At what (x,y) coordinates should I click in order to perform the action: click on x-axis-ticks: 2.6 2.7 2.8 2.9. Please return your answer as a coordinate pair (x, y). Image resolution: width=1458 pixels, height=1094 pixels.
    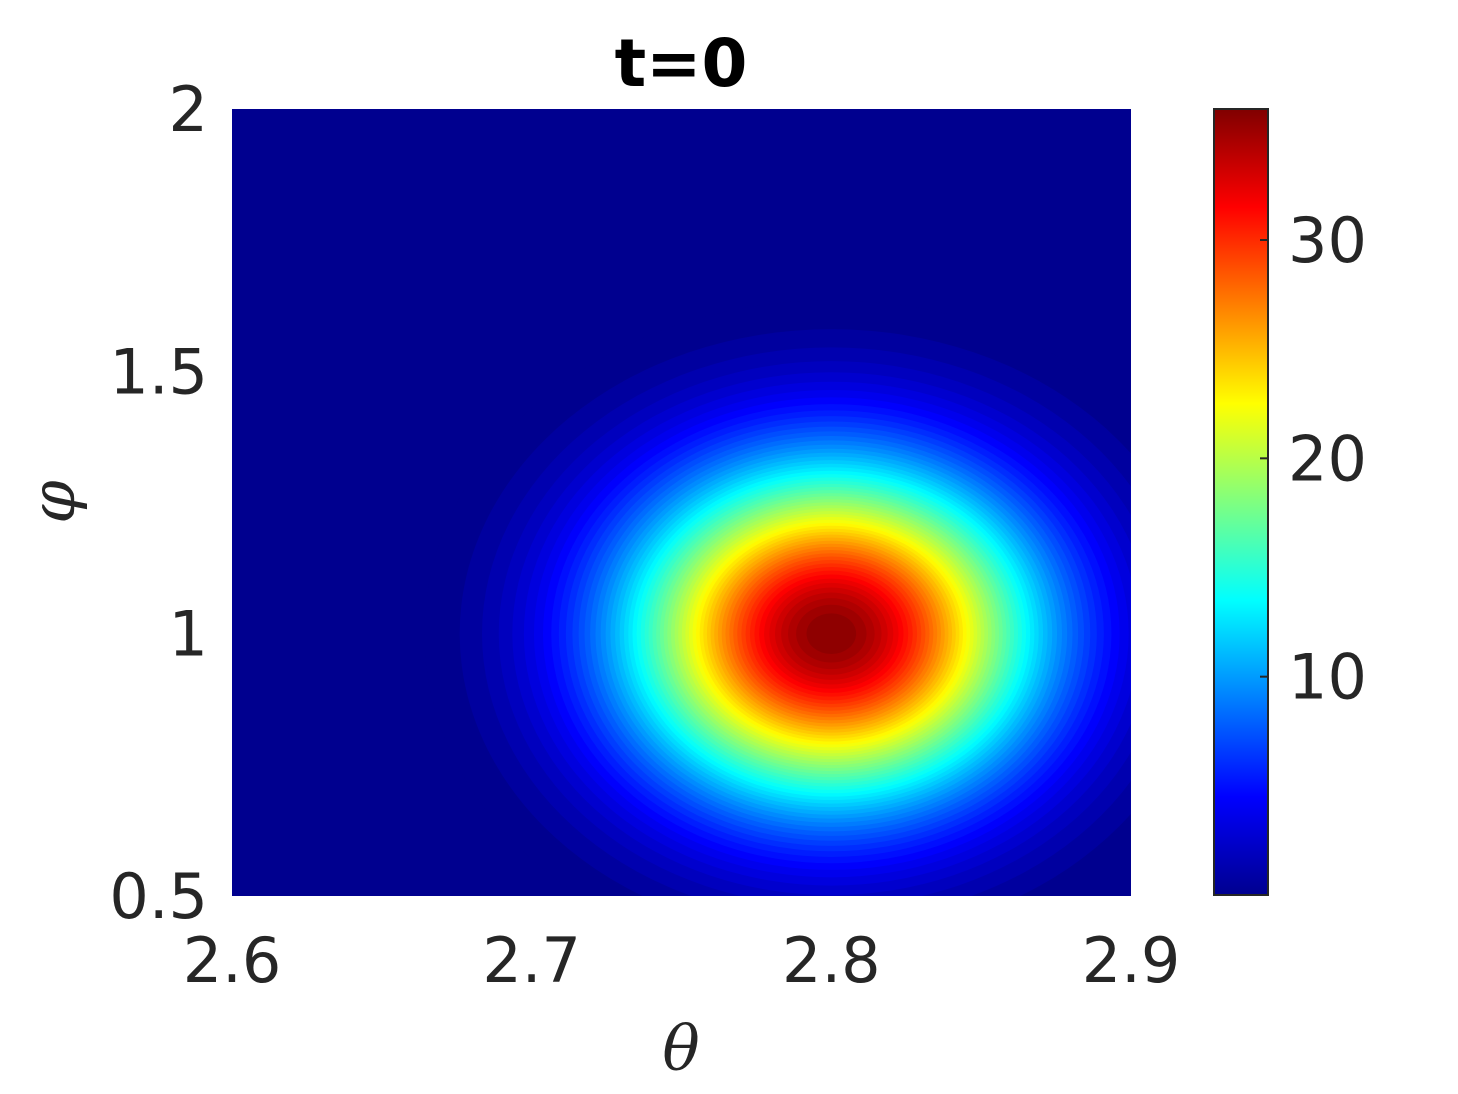
    Looking at the image, I should click on (682, 960).